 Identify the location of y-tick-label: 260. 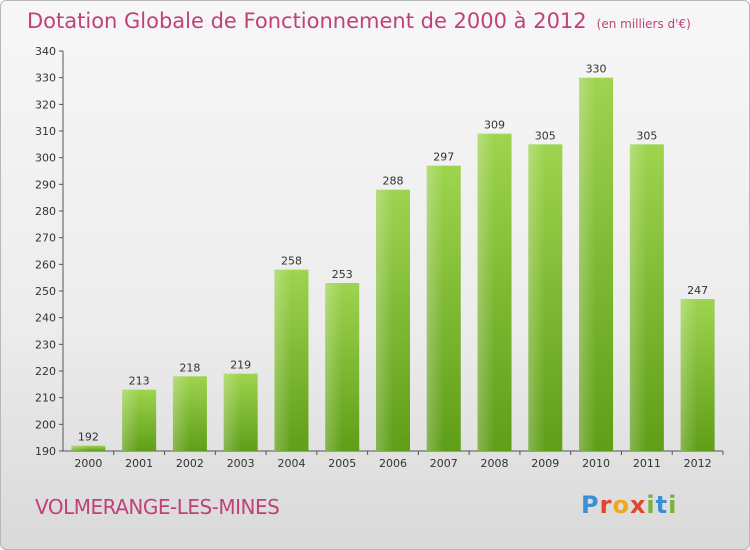
(45, 264).